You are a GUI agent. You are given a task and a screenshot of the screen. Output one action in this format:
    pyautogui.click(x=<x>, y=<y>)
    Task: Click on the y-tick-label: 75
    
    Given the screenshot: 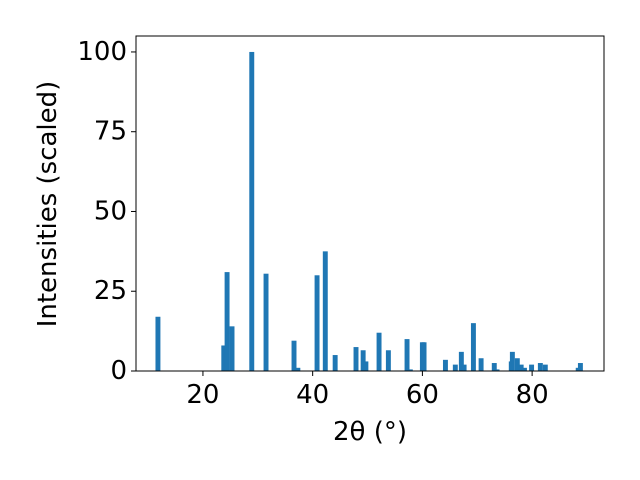 What is the action you would take?
    pyautogui.click(x=110, y=132)
    